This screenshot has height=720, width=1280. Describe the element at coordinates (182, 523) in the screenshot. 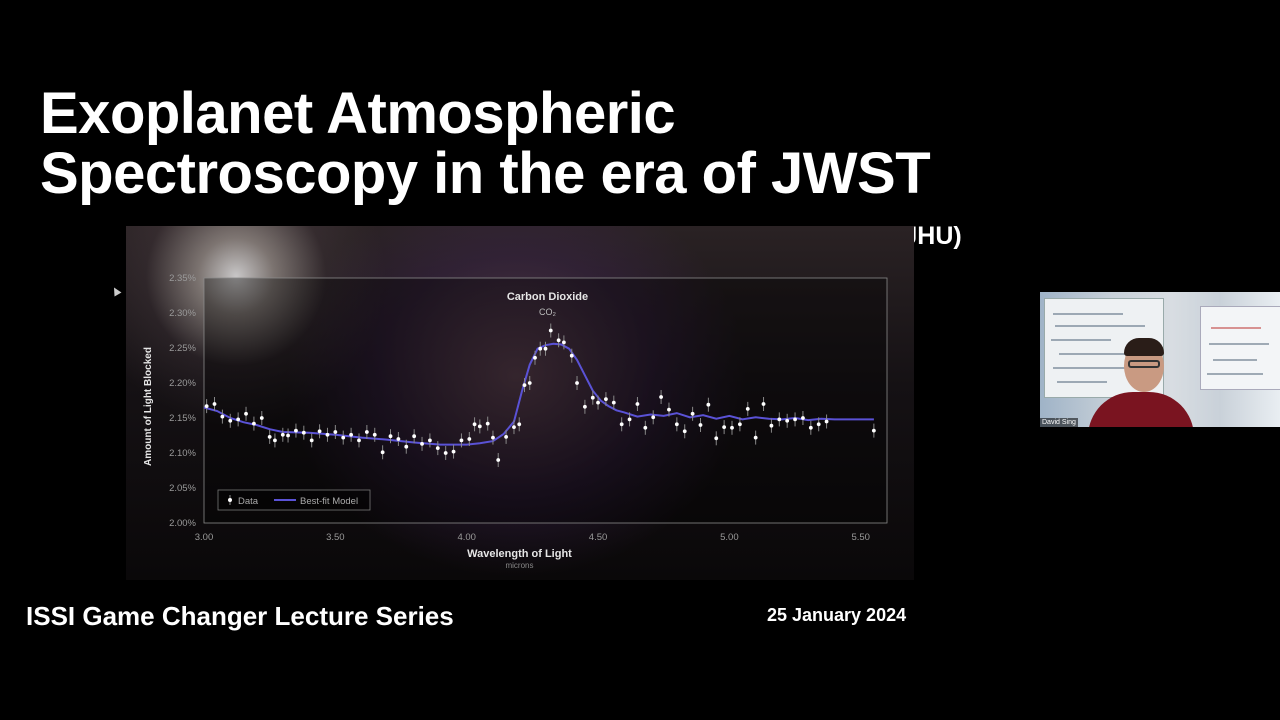

I see `y-tick-label: 2.00%` at that location.